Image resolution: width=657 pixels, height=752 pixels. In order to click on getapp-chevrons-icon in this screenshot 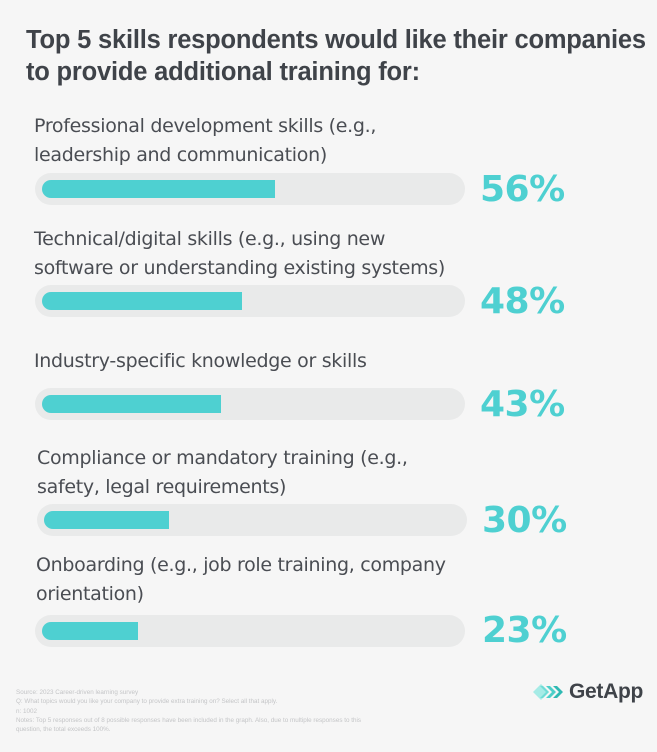, I will do `click(548, 692)`.